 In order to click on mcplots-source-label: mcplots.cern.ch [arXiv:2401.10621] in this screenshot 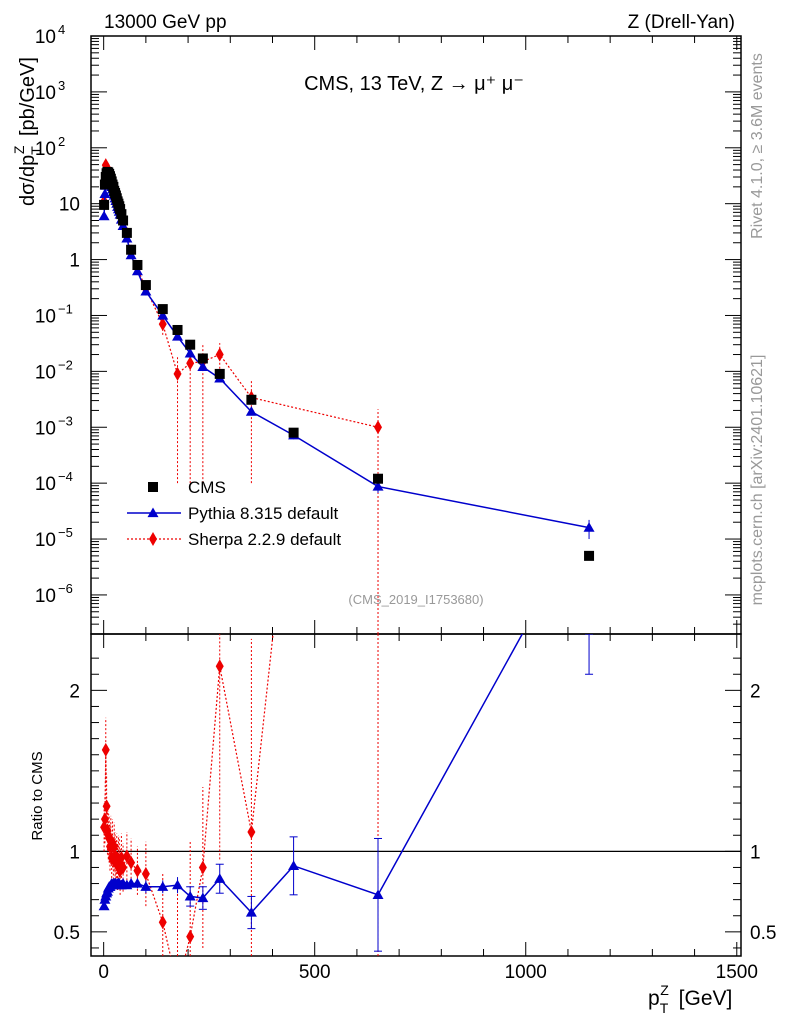, I will do `click(757, 480)`.